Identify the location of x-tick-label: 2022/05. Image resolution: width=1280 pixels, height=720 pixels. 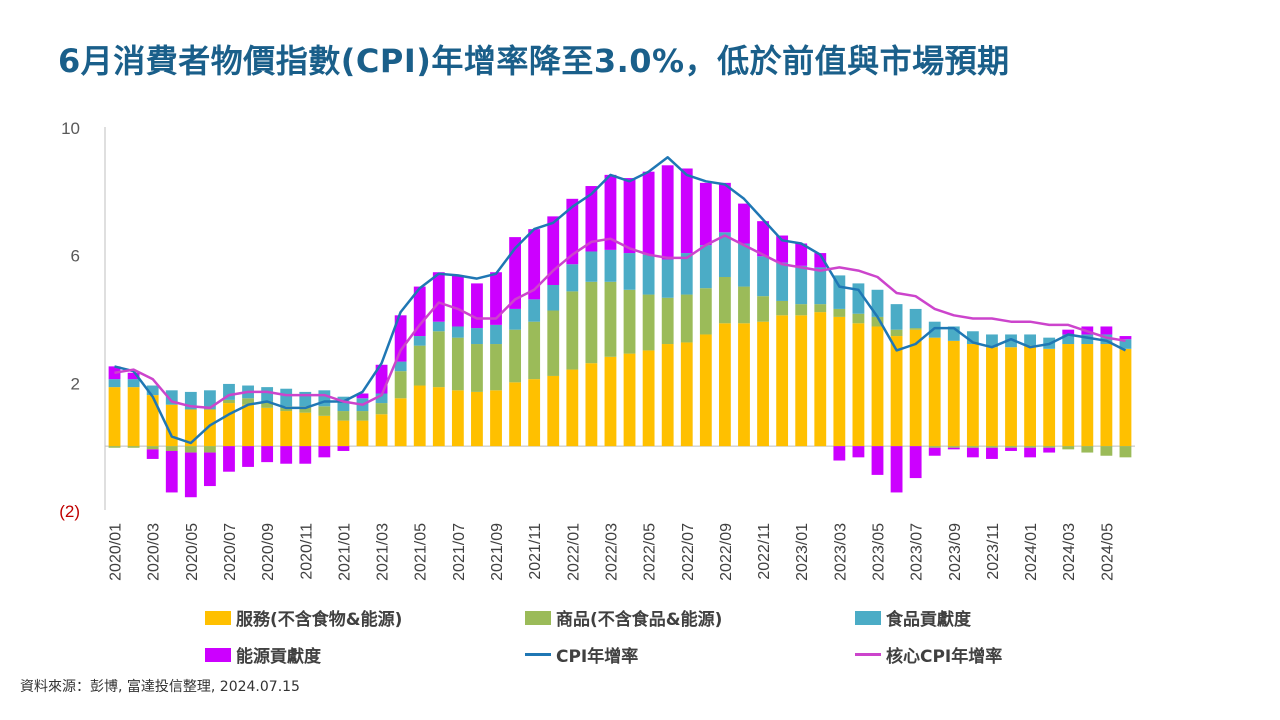
(650, 552).